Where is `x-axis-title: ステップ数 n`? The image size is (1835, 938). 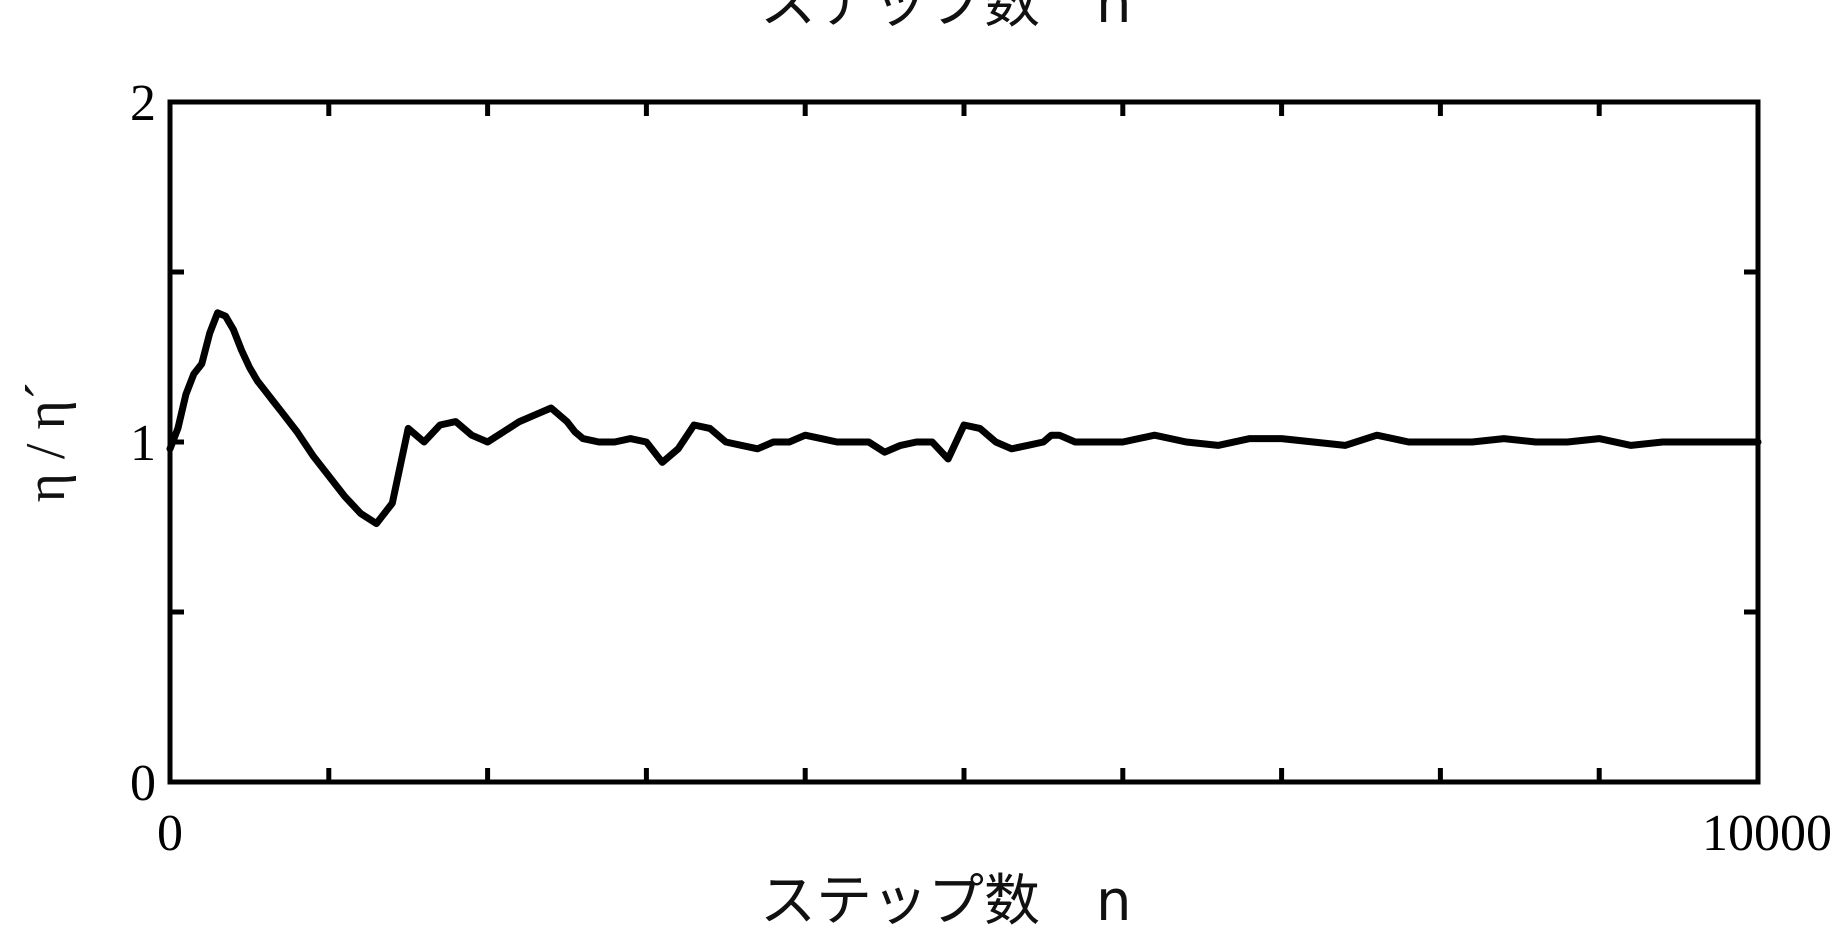 x-axis-title: ステップ数 n is located at coordinates (946, 901).